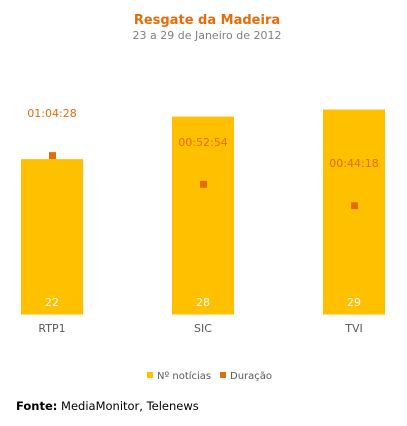 This screenshot has height=426, width=407. Describe the element at coordinates (251, 376) in the screenshot. I see `legend-label-marker: Duração` at that location.